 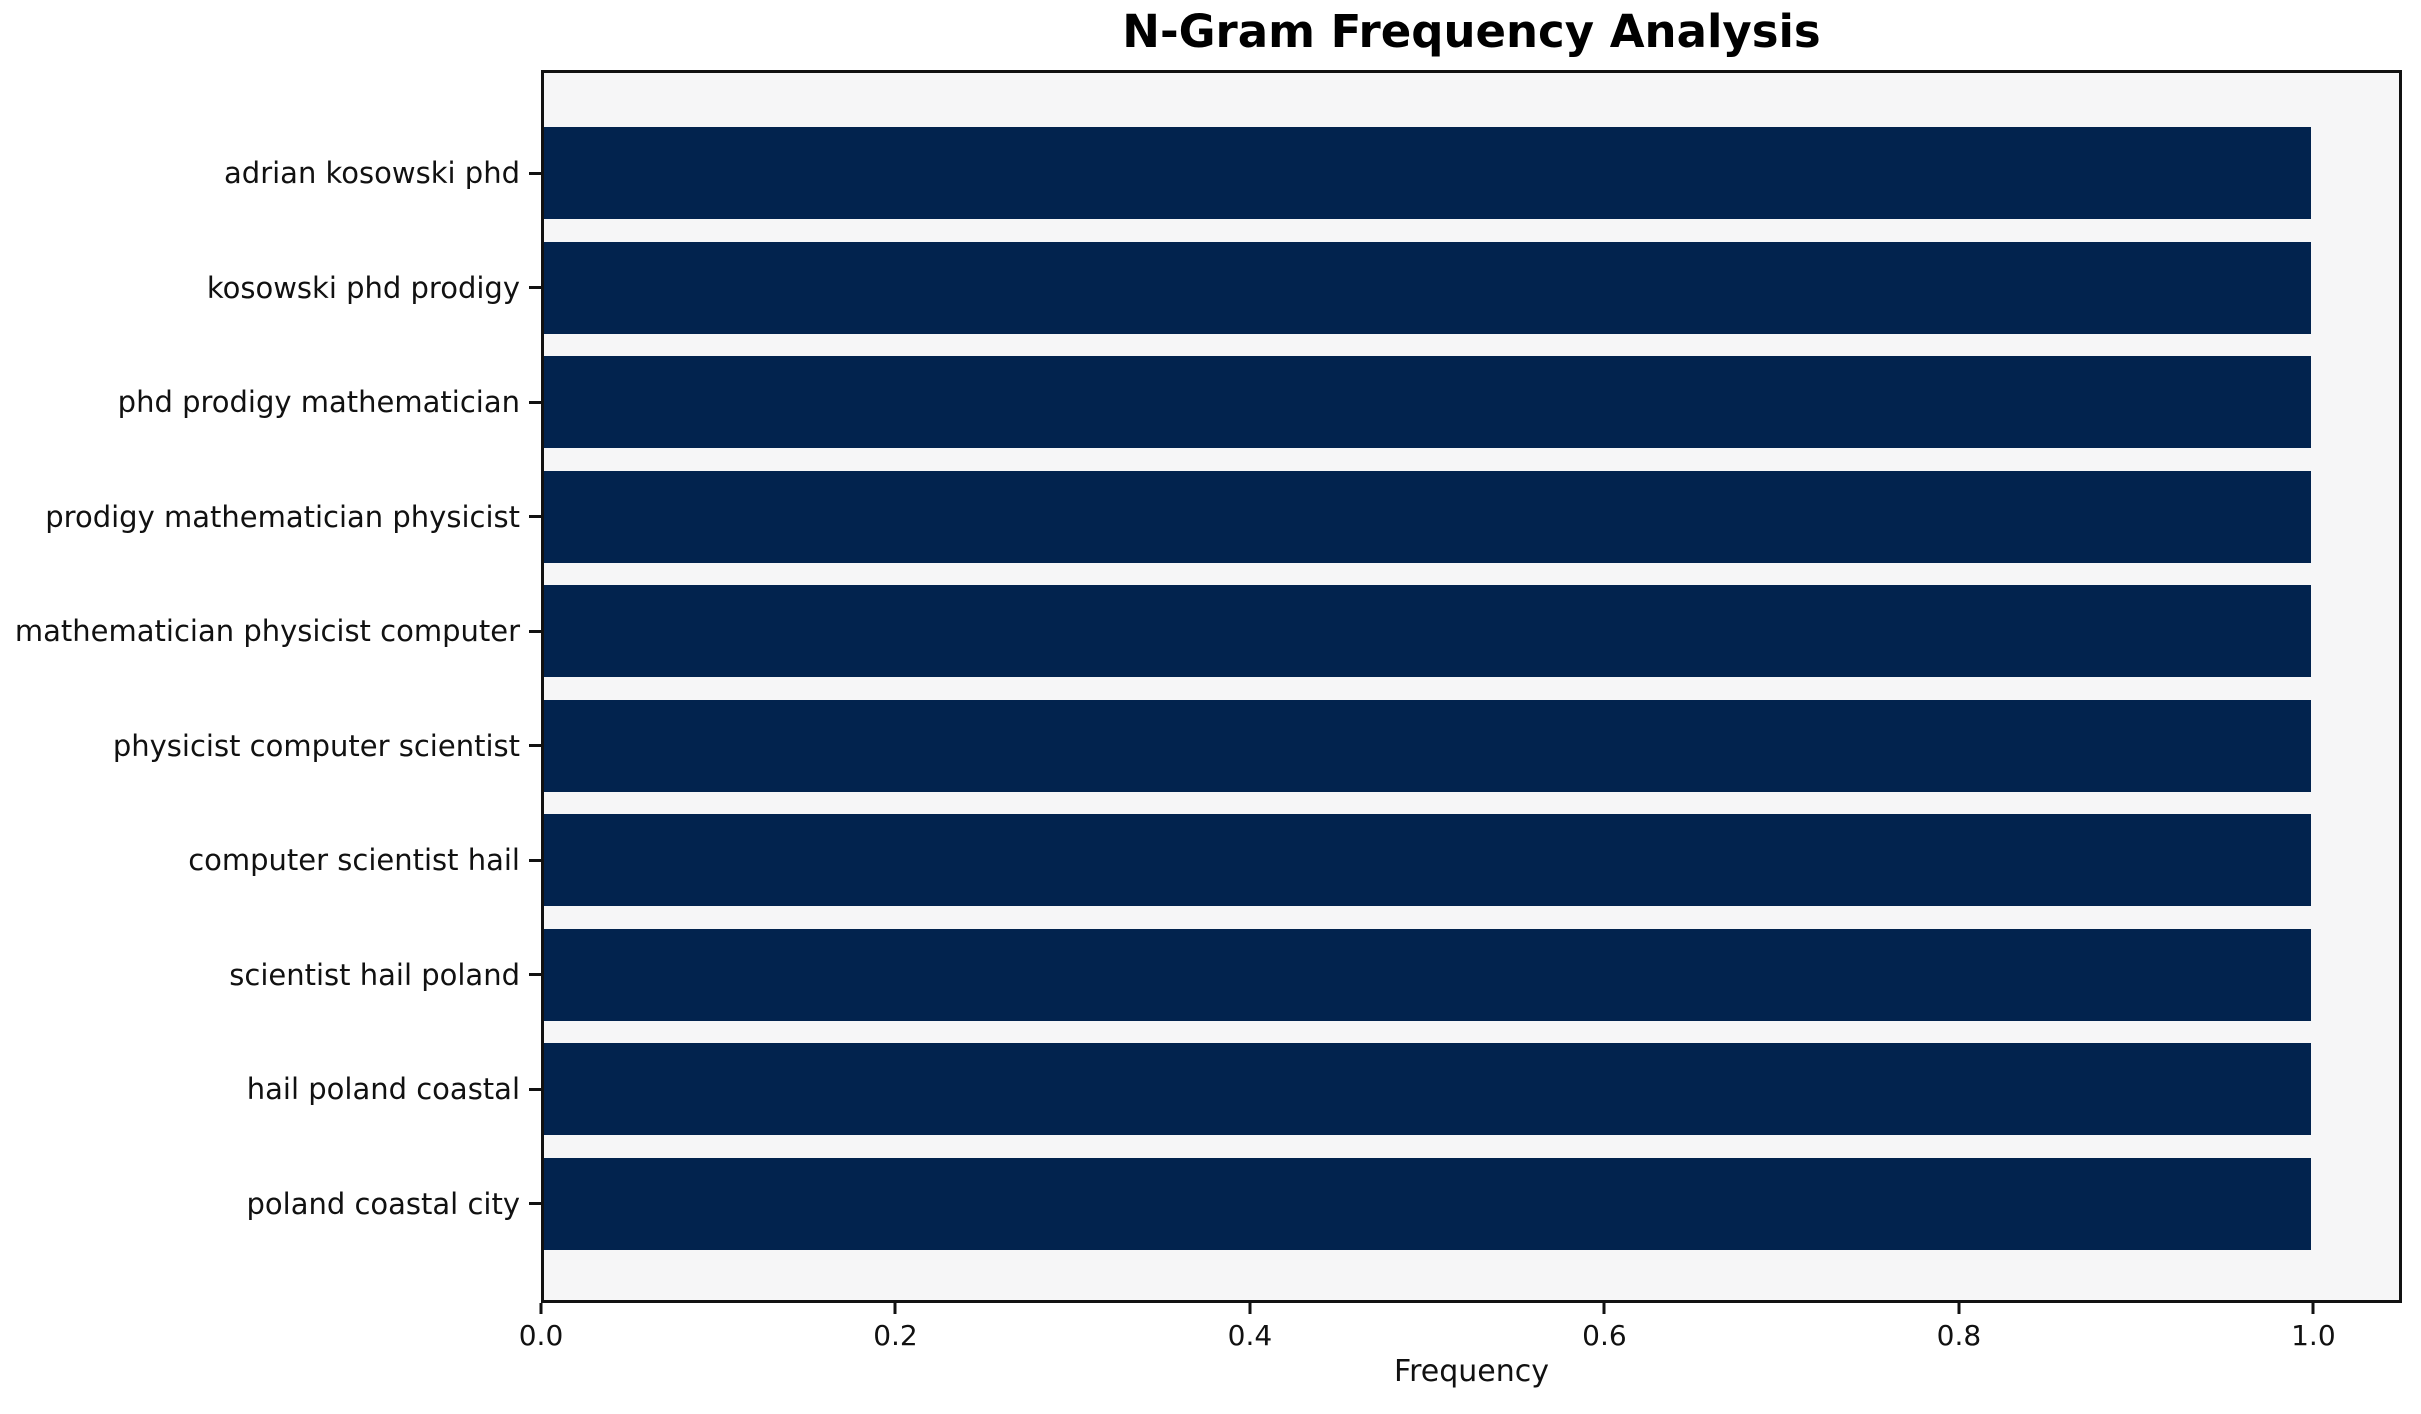 I want to click on y-tick-row: mathematician physicist computer, so click(x=270, y=631).